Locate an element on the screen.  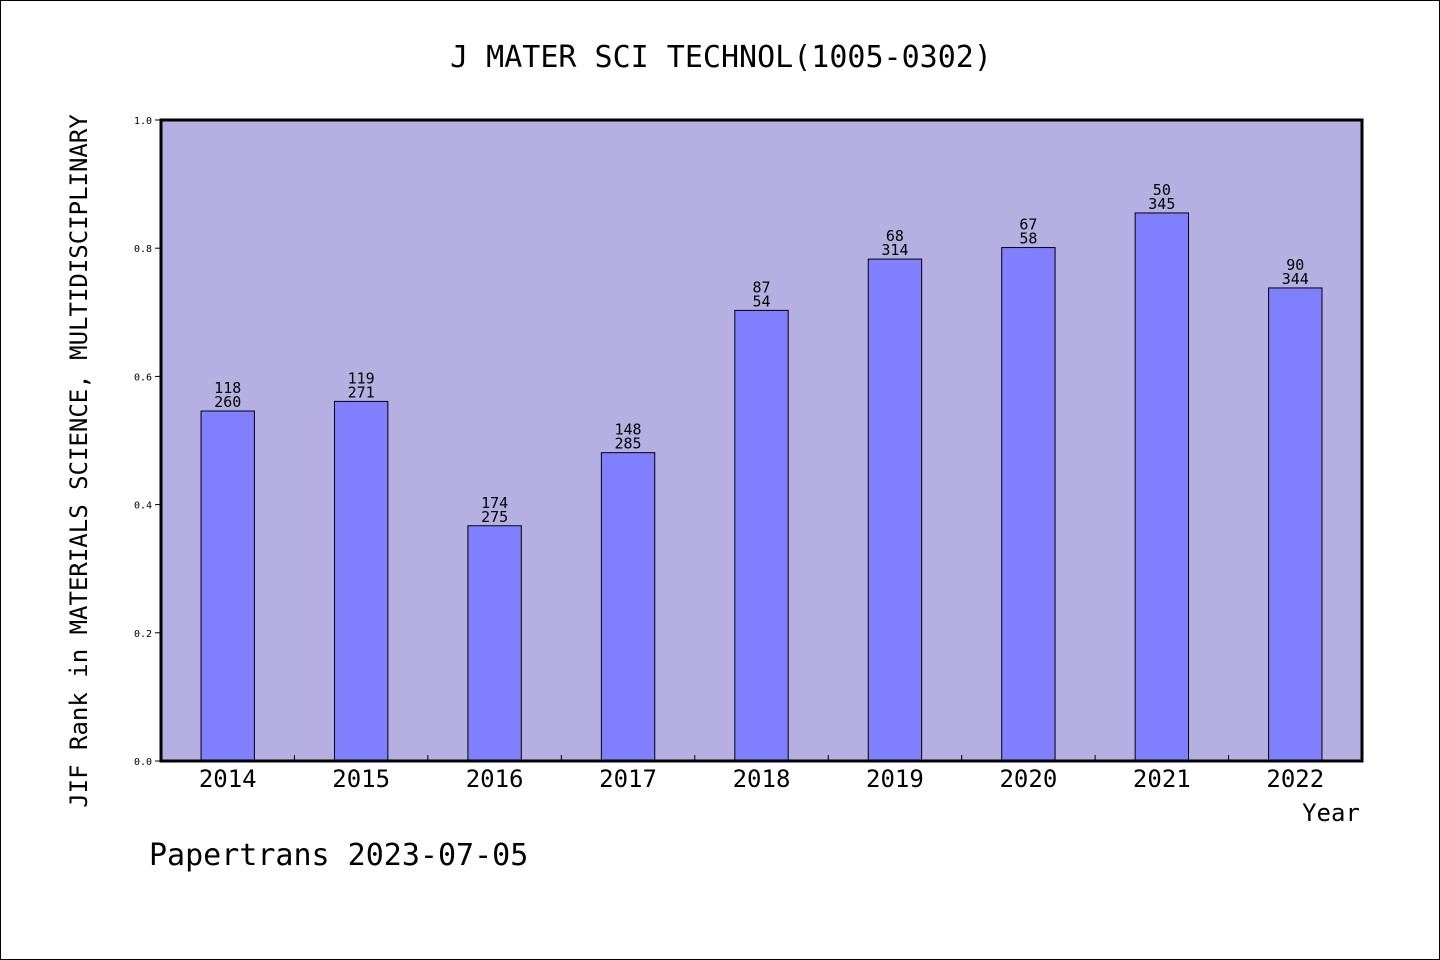
x-tick-label: 2015 is located at coordinates (361, 779).